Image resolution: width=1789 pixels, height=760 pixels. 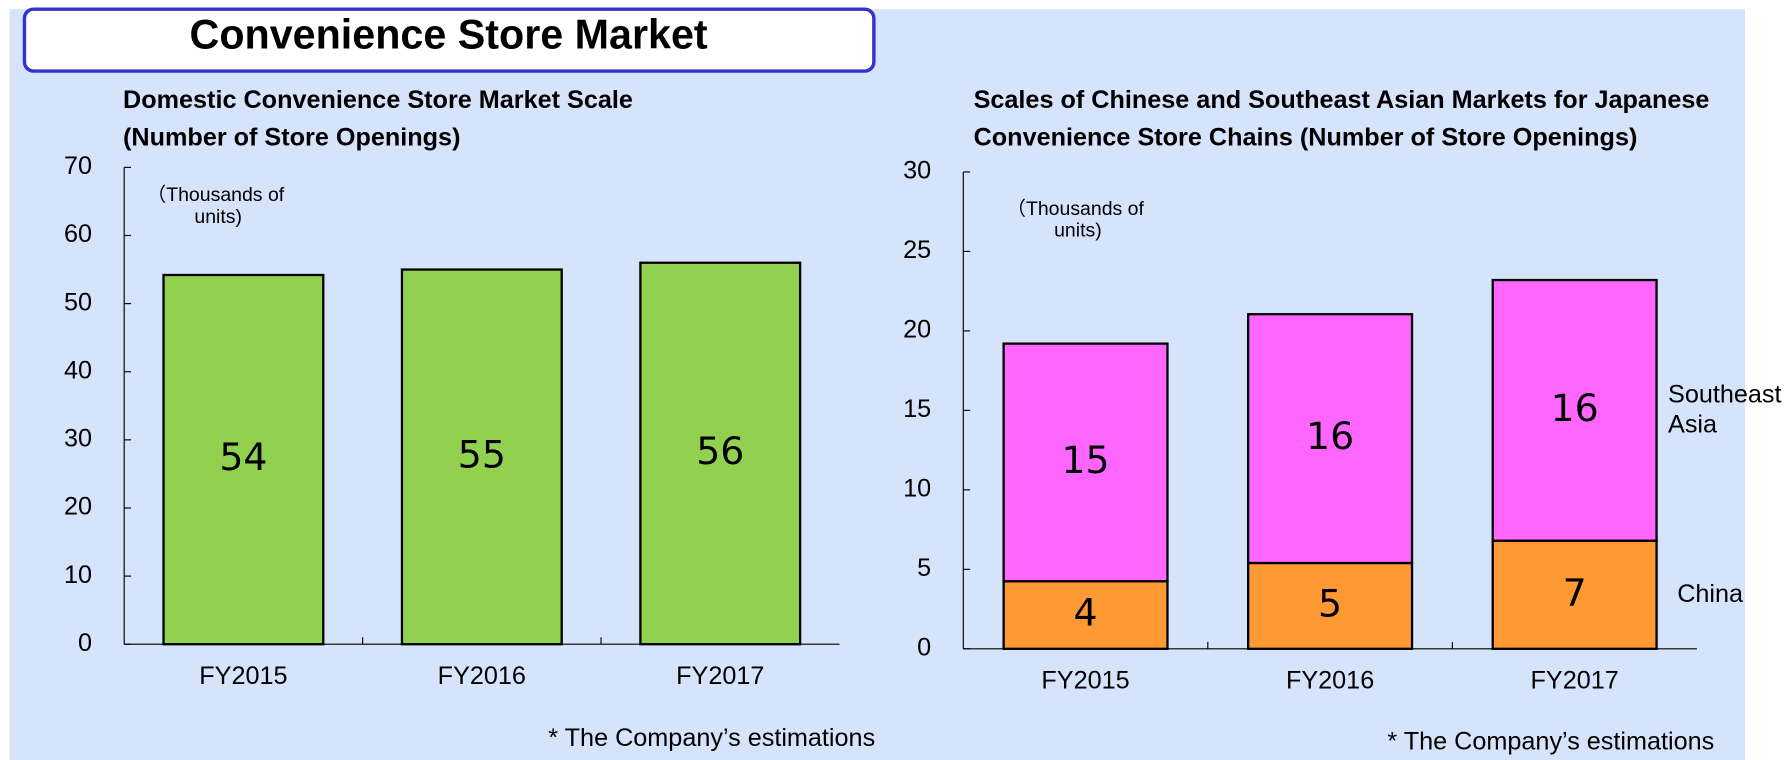 I want to click on data-label: 7, so click(x=1575, y=592).